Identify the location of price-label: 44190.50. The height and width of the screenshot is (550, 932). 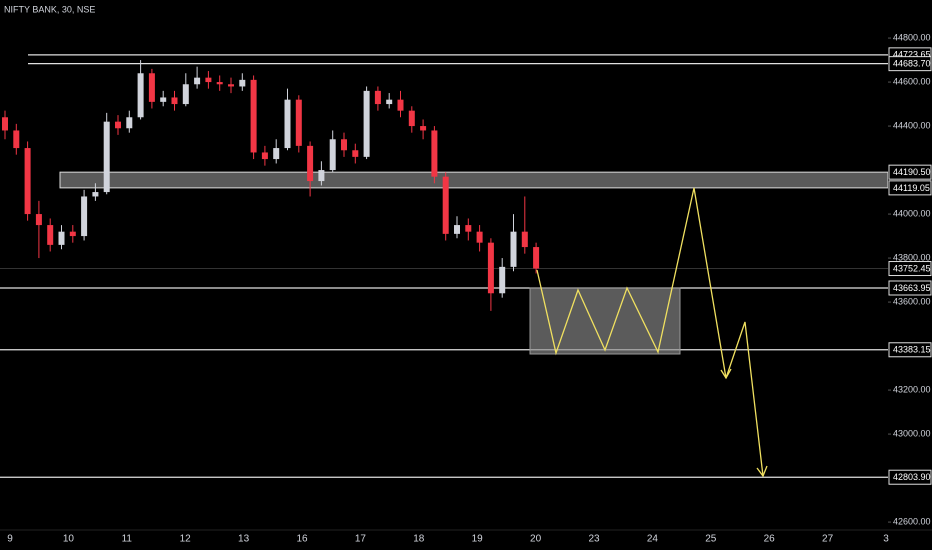
(912, 172).